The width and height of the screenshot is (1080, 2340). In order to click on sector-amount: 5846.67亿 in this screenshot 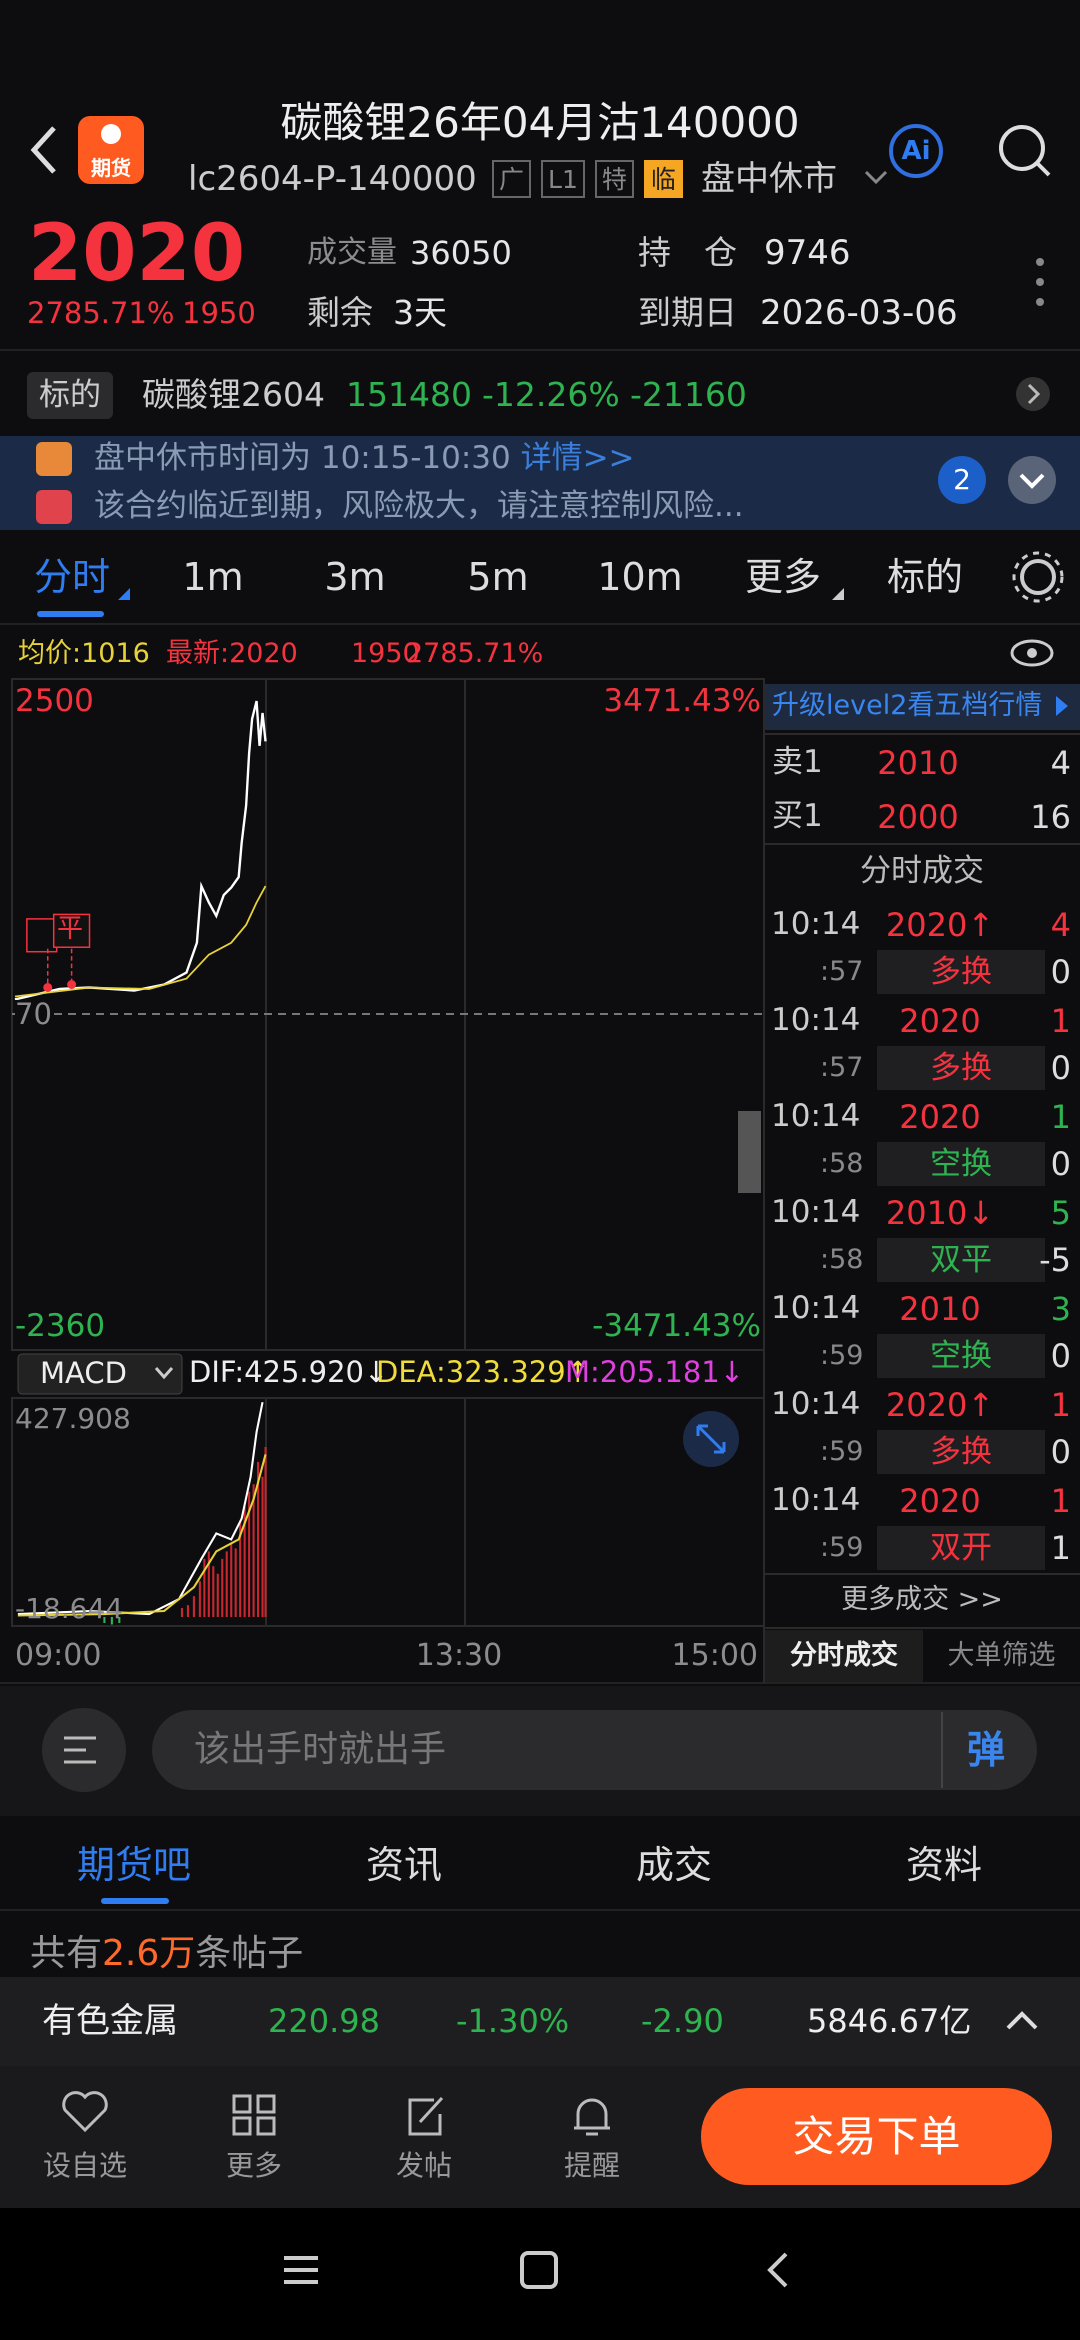, I will do `click(889, 2021)`.